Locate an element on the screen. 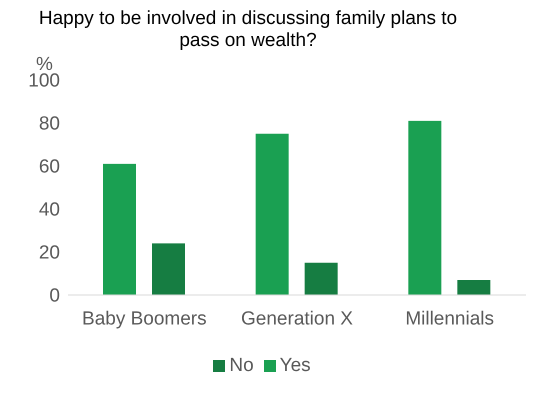 Image resolution: width=544 pixels, height=401 pixels. legend-label: Yes is located at coordinates (295, 365).